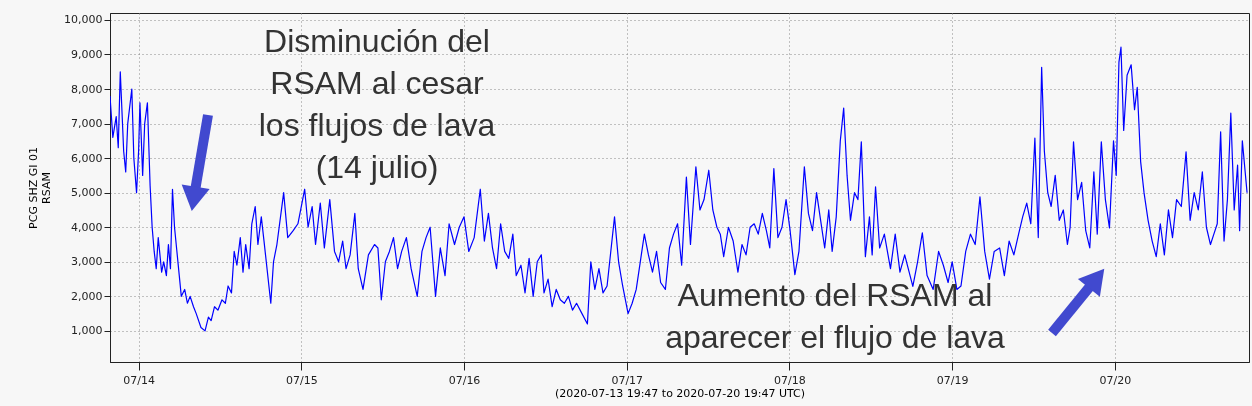 This screenshot has height=406, width=1252. What do you see at coordinates (83, 20) in the screenshot?
I see `y-tick-label: 10,000` at bounding box center [83, 20].